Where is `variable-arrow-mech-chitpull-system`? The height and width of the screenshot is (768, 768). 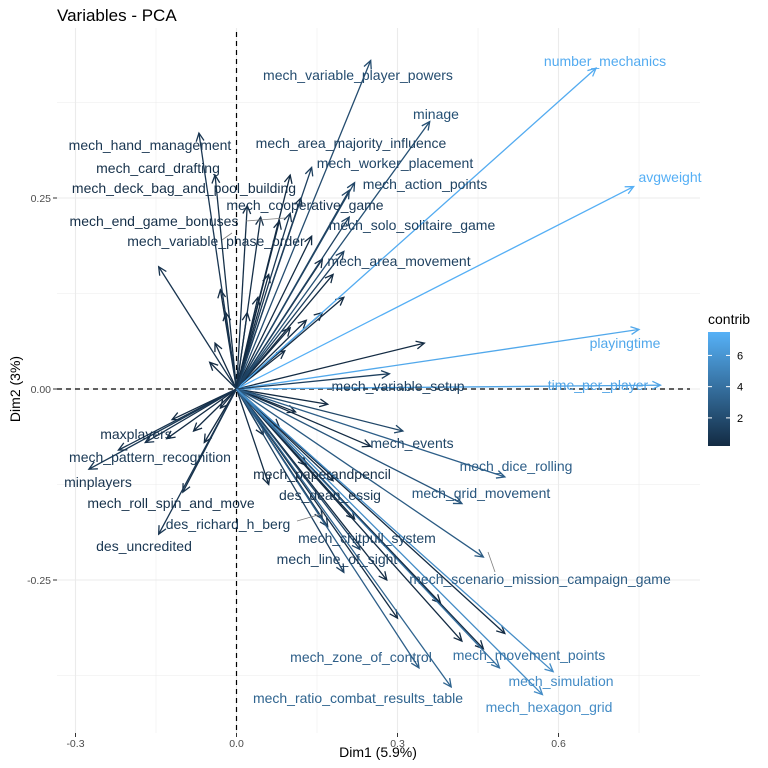 variable-arrow-mech-chitpull-system is located at coordinates (298, 469).